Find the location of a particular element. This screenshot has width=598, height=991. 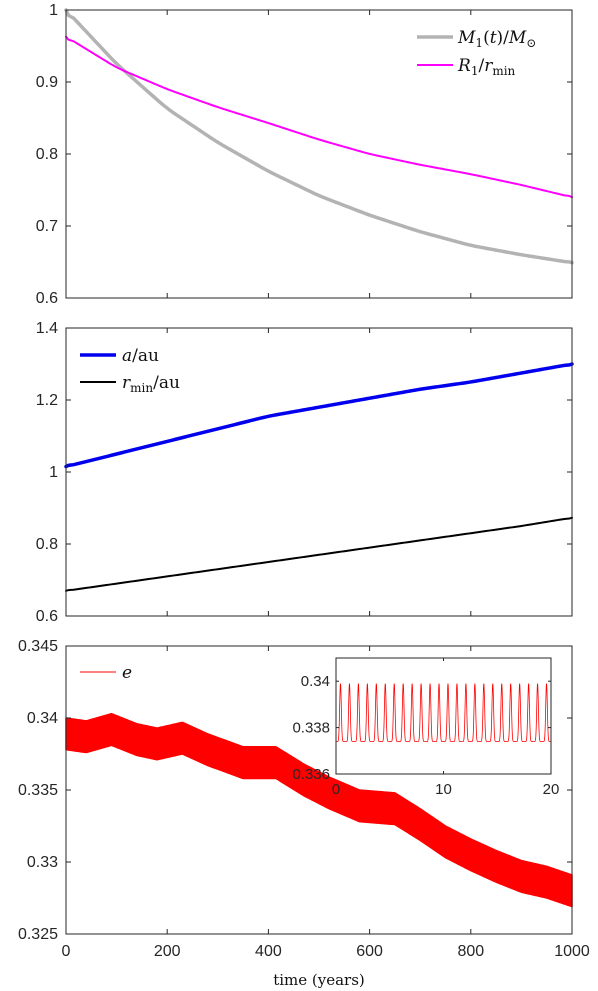

inset-x-tick-label: 10 is located at coordinates (443, 789).